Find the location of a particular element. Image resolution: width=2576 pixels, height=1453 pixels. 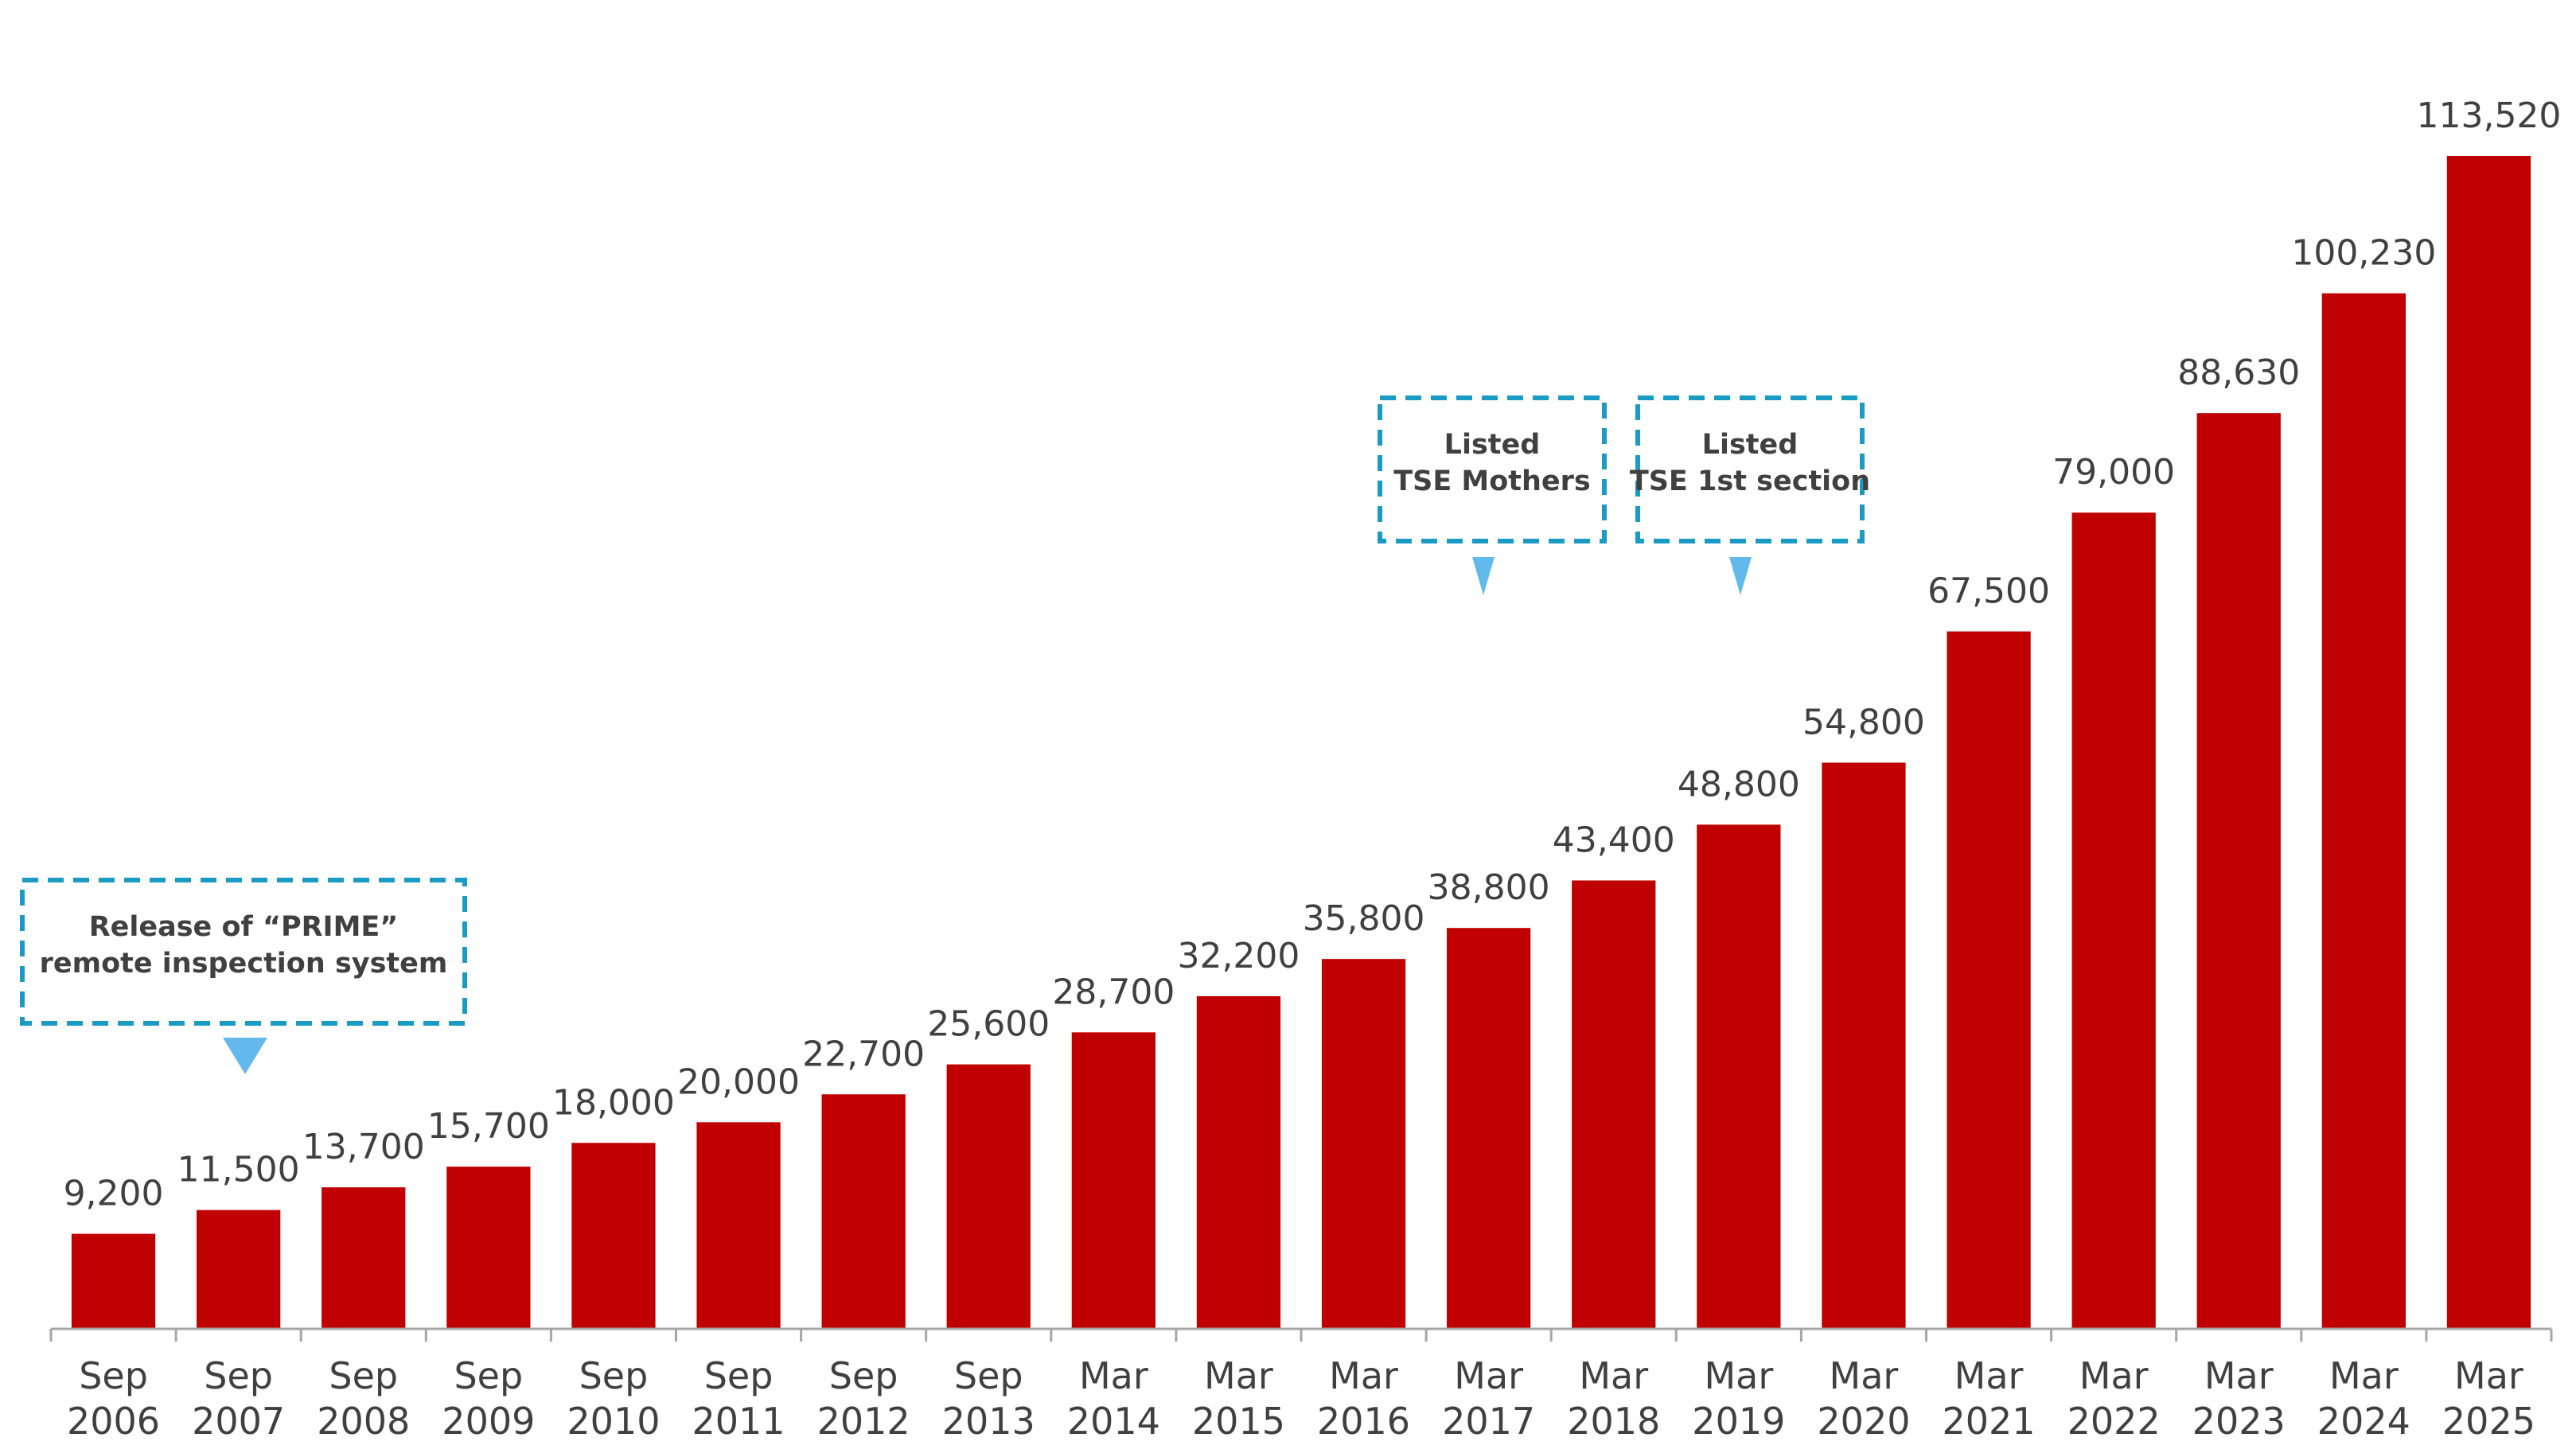

x-tick-label-year-14: 2020 is located at coordinates (1863, 1421).